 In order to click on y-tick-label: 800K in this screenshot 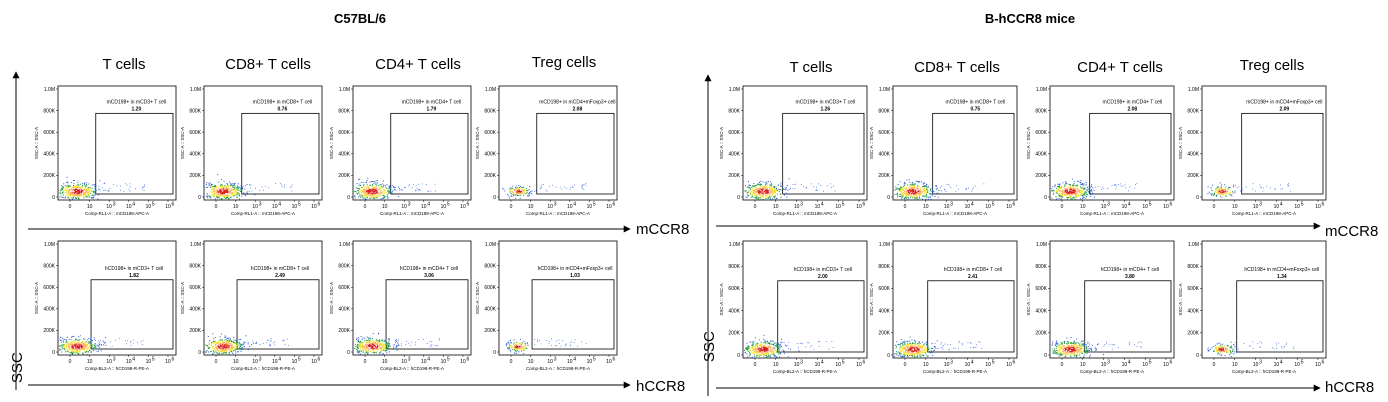, I will do `click(195, 111)`.